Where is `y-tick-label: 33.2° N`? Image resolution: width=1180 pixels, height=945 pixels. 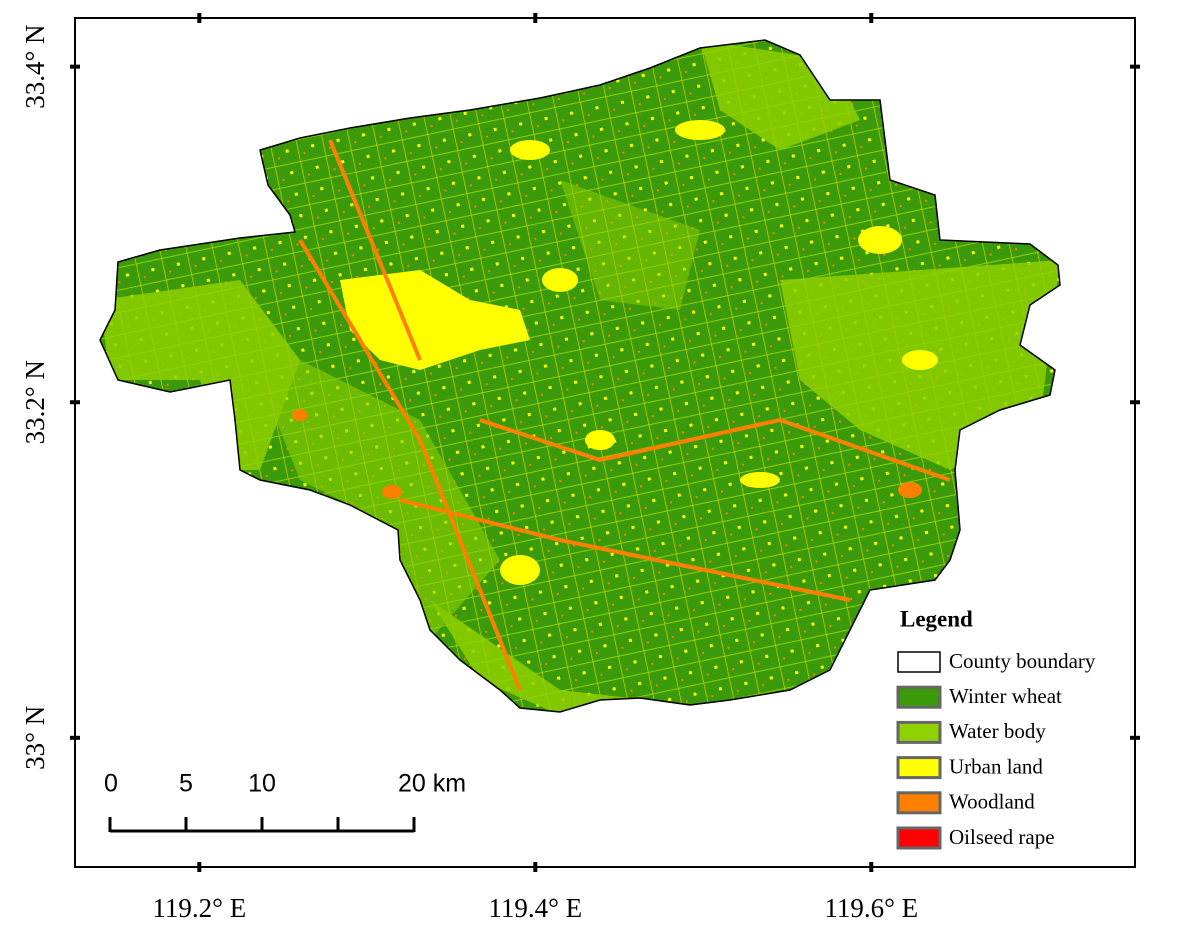
y-tick-label: 33.2° N is located at coordinates (35, 402).